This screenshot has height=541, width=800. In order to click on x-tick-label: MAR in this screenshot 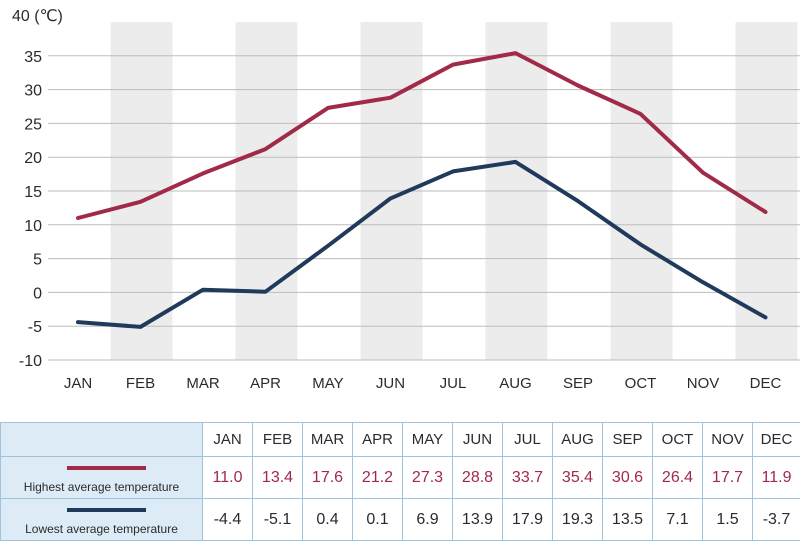, I will do `click(203, 383)`.